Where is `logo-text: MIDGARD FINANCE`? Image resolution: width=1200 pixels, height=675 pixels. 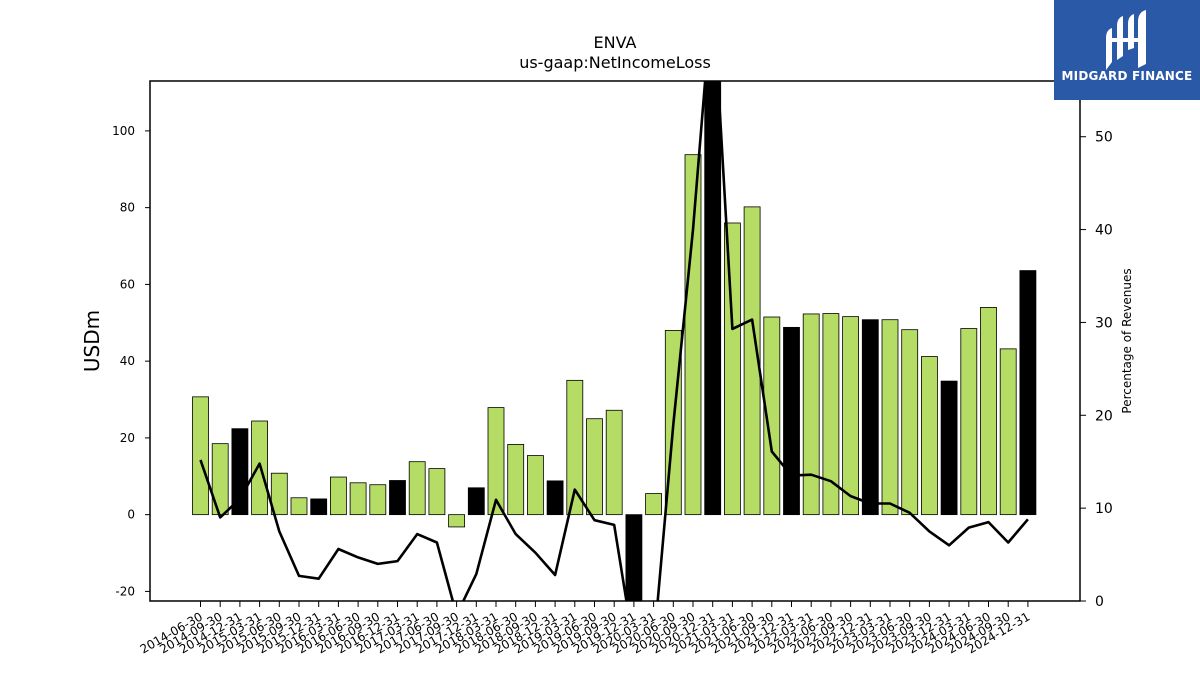
logo-text: MIDGARD FINANCE is located at coordinates (1127, 76).